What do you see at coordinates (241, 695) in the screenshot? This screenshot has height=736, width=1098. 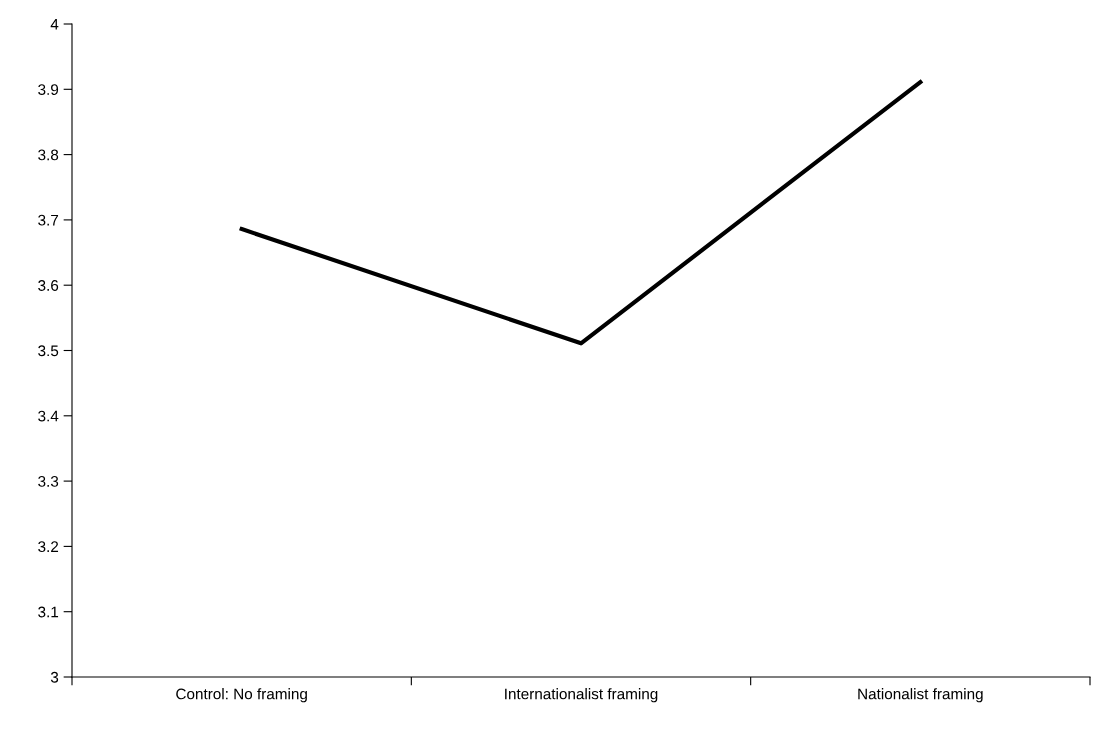 I see `x-tick-label: Control: No framing` at bounding box center [241, 695].